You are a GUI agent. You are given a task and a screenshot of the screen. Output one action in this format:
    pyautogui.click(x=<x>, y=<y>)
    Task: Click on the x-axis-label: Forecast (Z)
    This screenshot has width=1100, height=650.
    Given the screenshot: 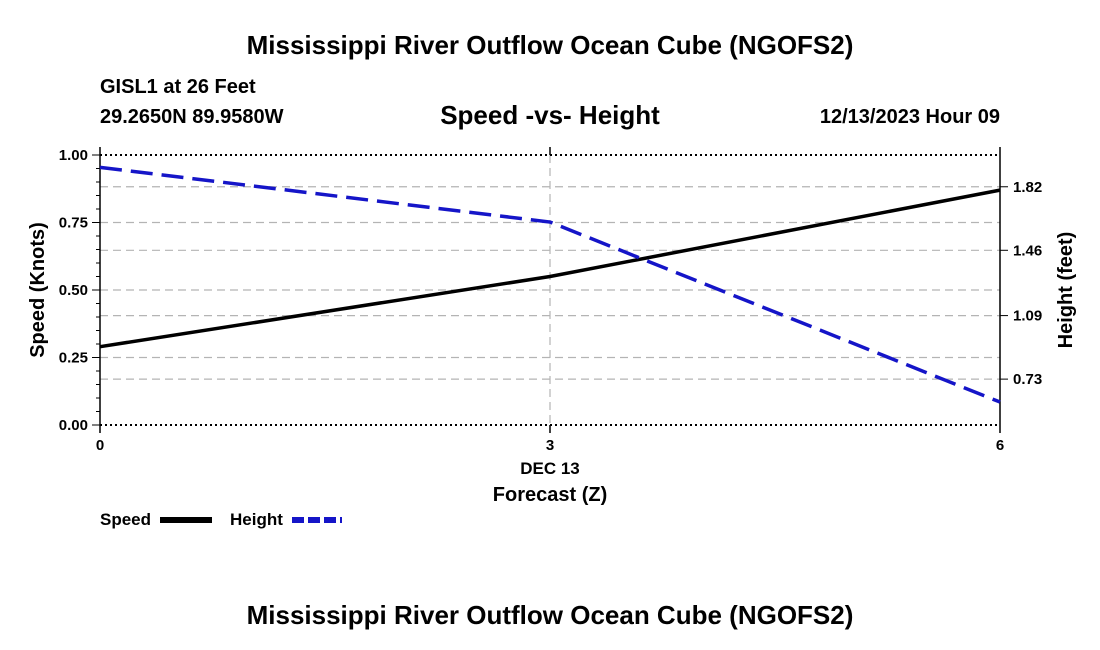 What is the action you would take?
    pyautogui.click(x=550, y=495)
    